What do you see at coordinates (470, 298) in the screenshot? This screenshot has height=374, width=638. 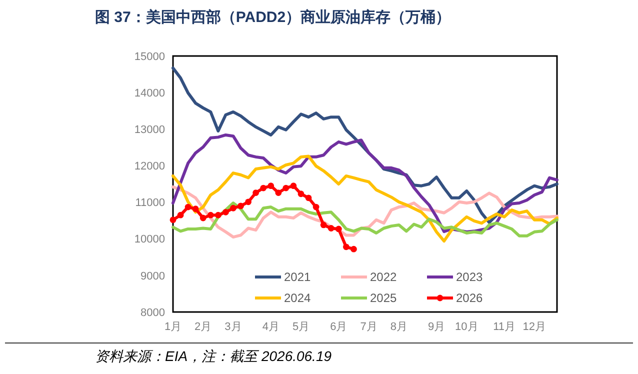 I see `legend-label: 2026` at bounding box center [470, 298].